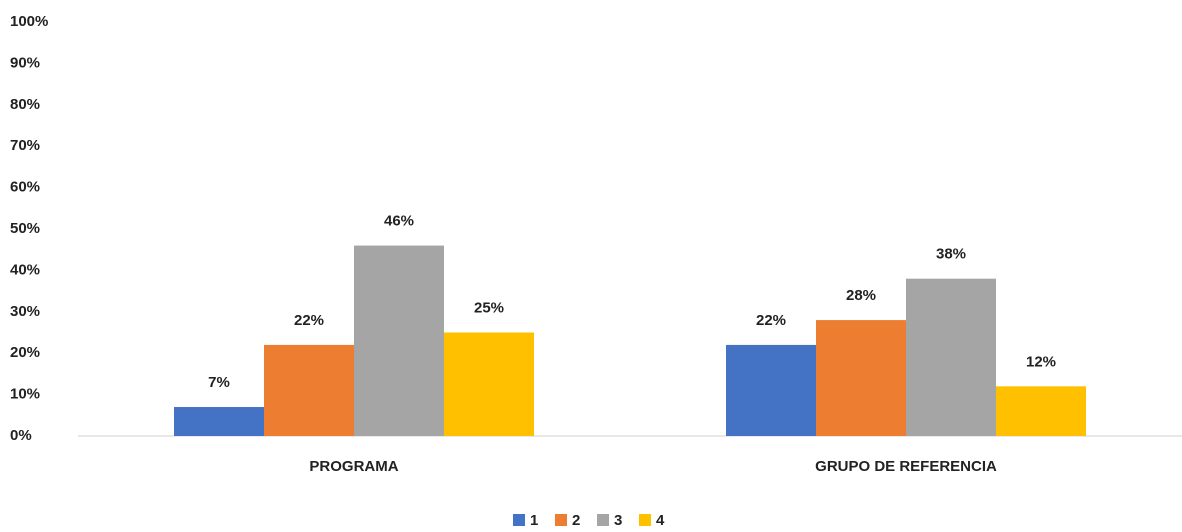 Image resolution: width=1182 pixels, height=532 pixels. What do you see at coordinates (25, 352) in the screenshot?
I see `y-tick-label: 20%` at bounding box center [25, 352].